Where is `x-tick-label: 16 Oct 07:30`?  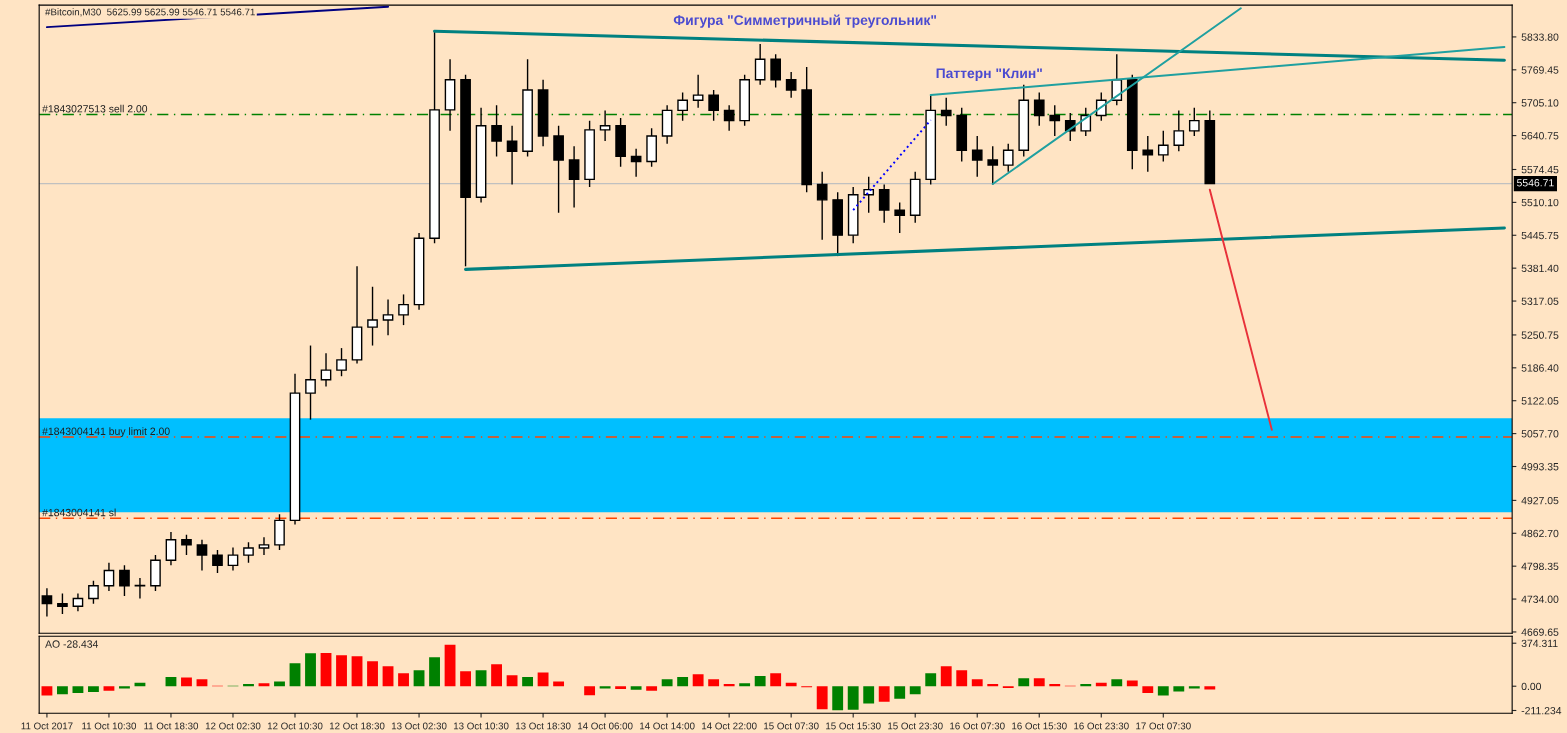 x-tick-label: 16 Oct 07:30 is located at coordinates (977, 726).